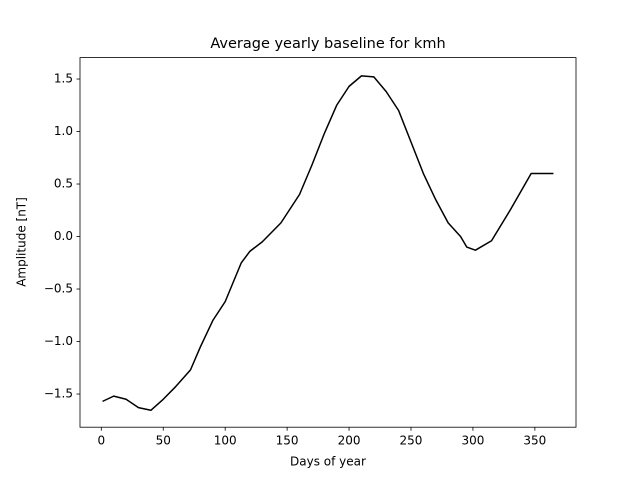  I want to click on x-tick-label: 300, so click(472, 441).